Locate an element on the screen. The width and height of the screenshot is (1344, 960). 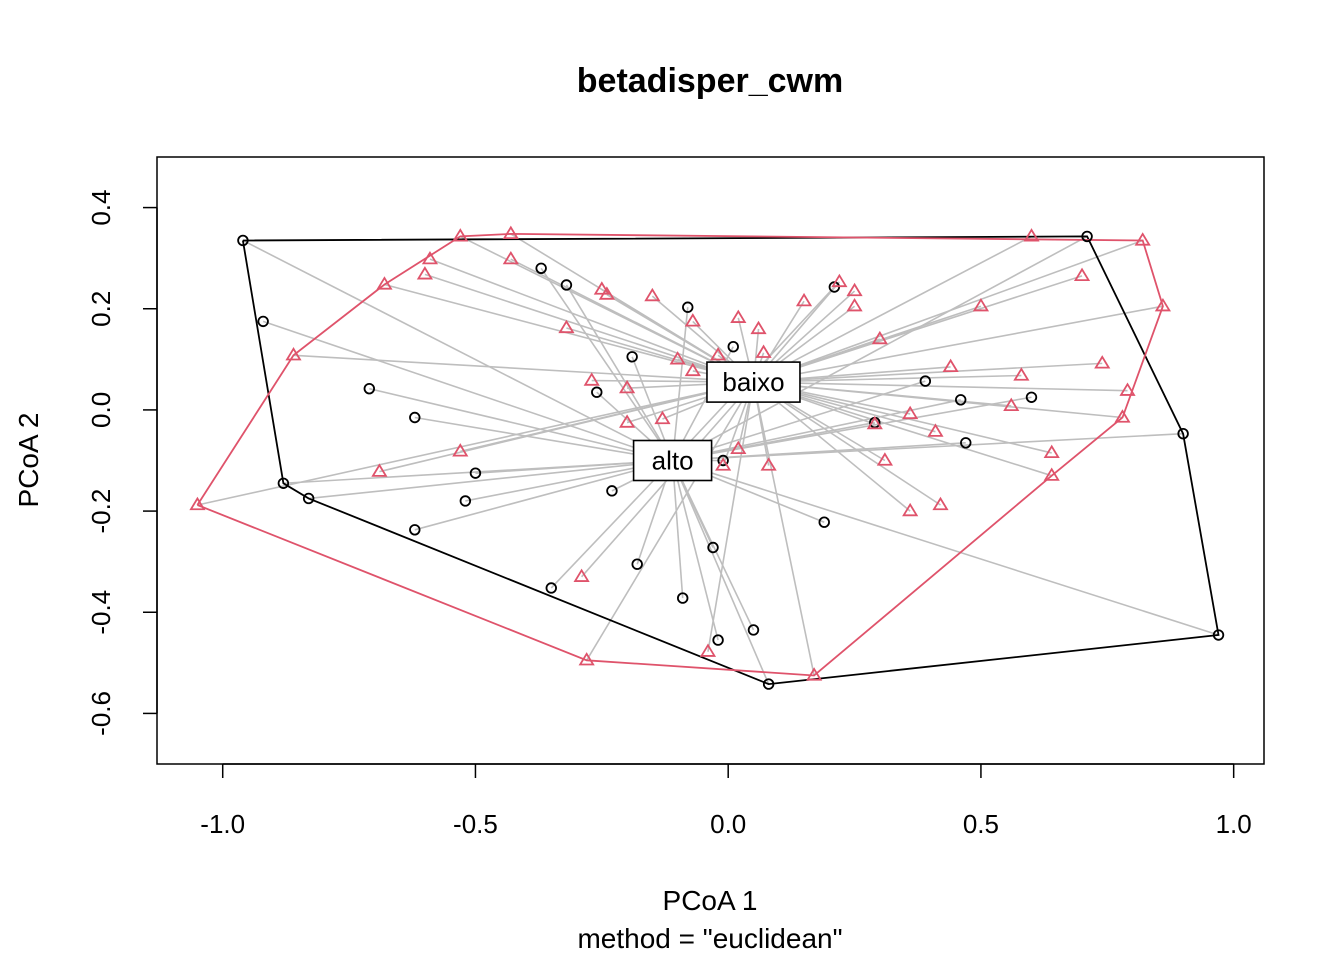
centroid-label-alto: alto is located at coordinates (673, 461).